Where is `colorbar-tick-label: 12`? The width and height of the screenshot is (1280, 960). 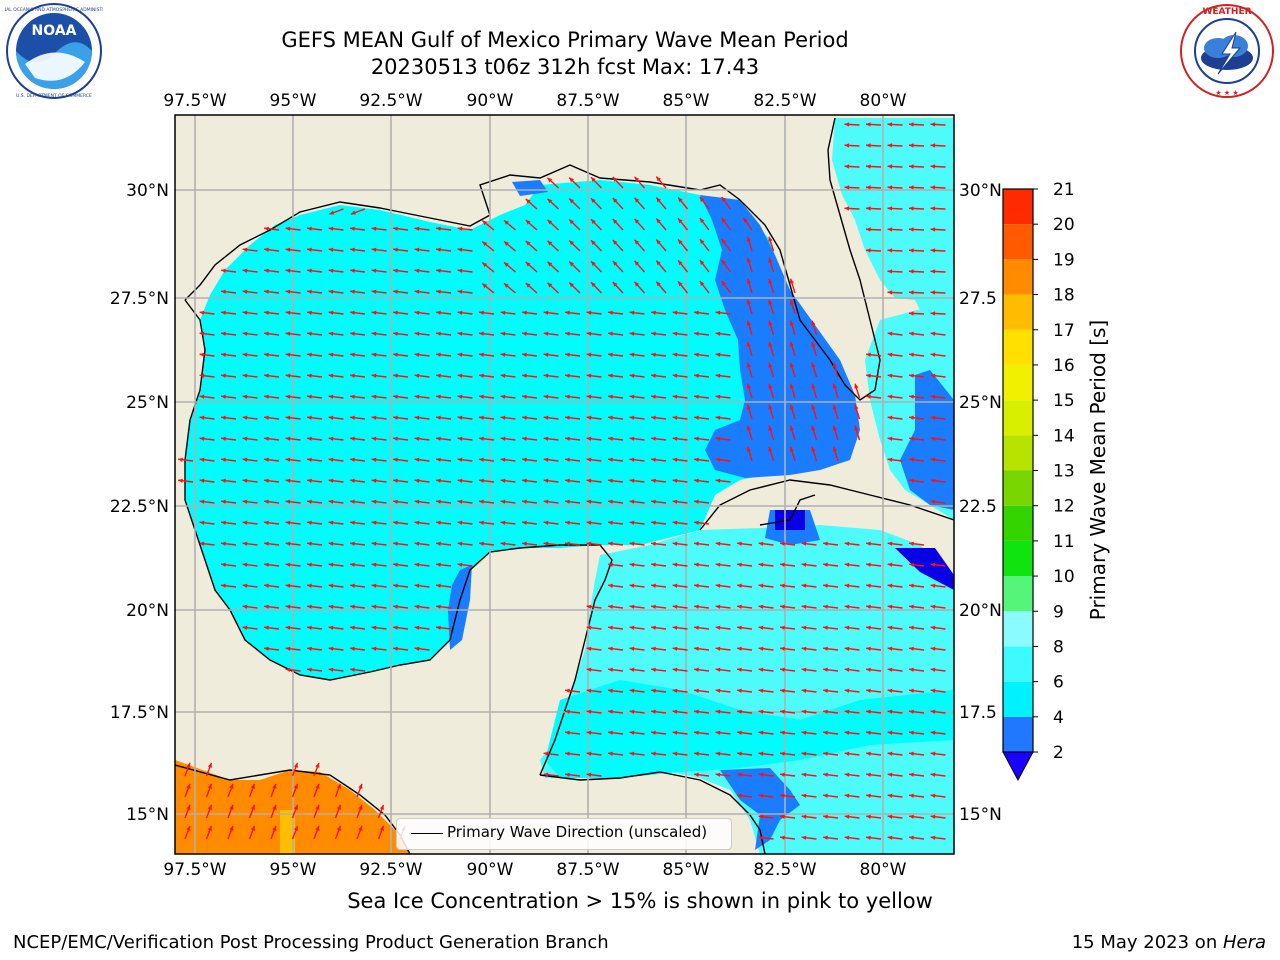 colorbar-tick-label: 12 is located at coordinates (1064, 507).